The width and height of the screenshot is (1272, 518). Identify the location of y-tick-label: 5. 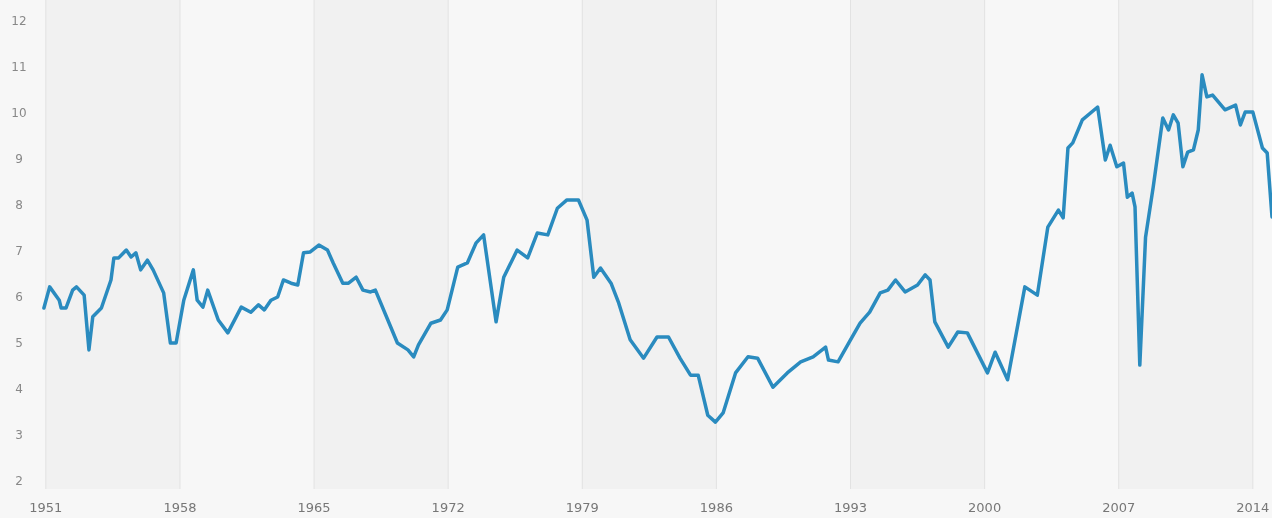
(19, 343).